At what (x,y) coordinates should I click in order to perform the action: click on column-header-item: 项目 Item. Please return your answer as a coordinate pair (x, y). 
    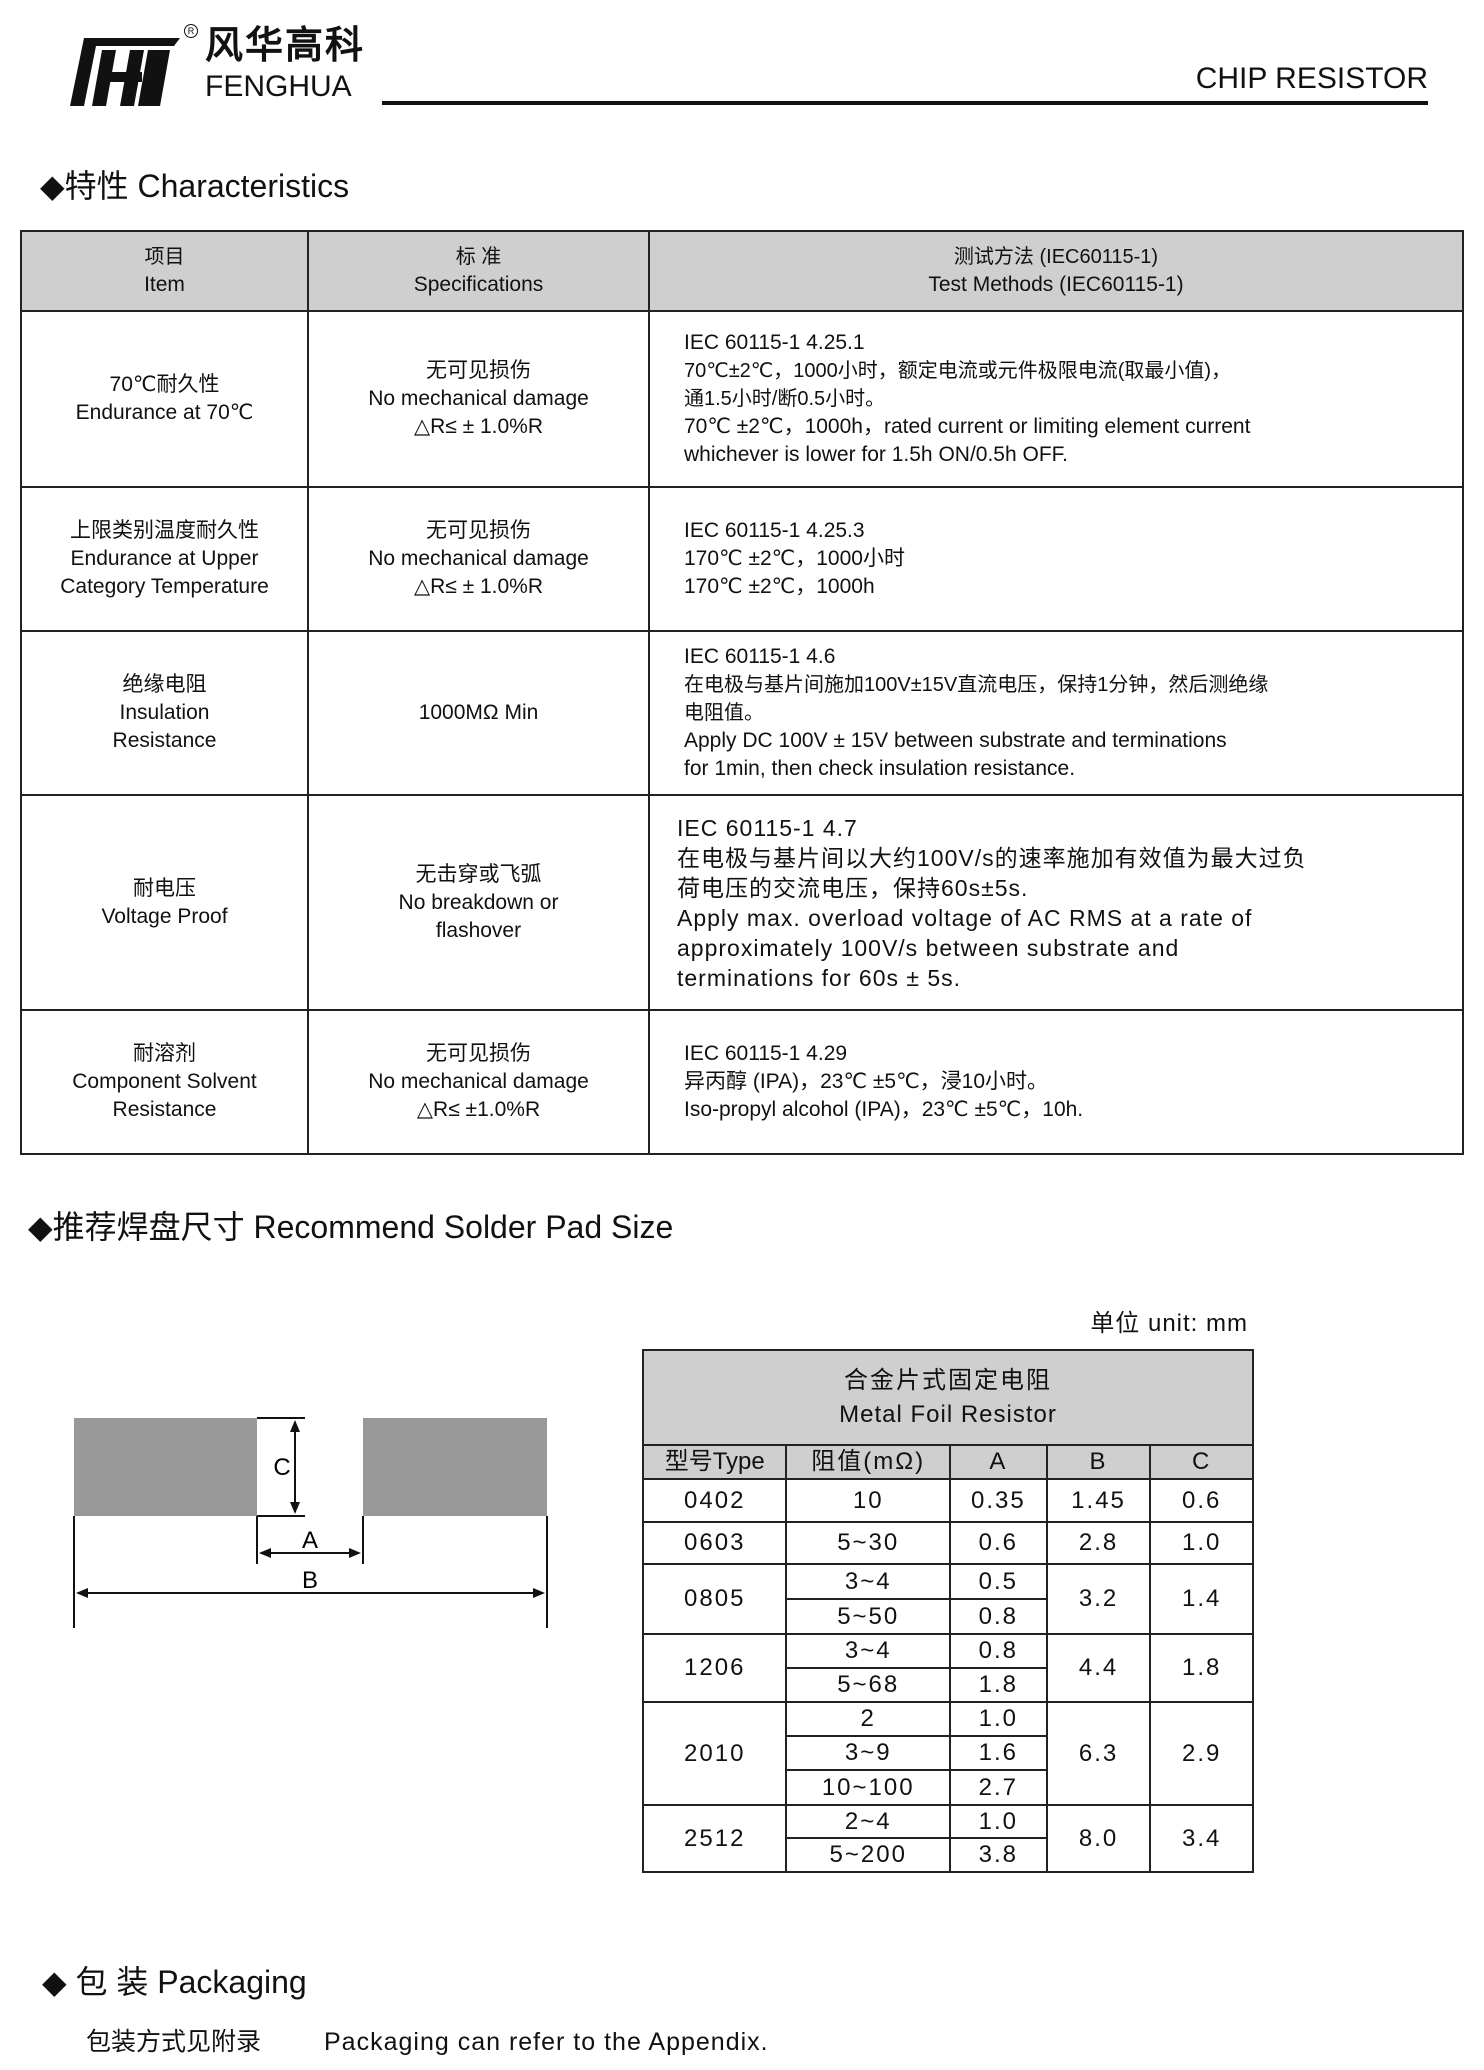
    Looking at the image, I should click on (164, 271).